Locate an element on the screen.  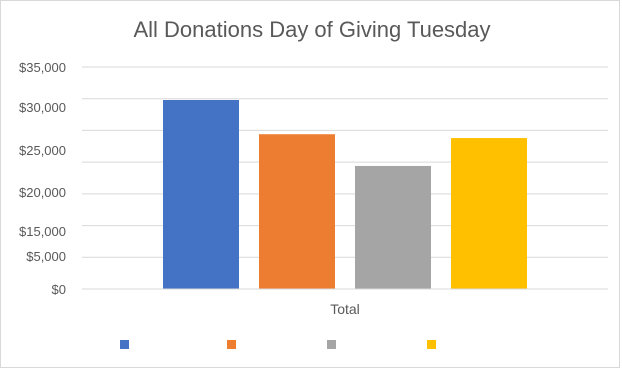
x-axis-category-label: Total is located at coordinates (345, 309).